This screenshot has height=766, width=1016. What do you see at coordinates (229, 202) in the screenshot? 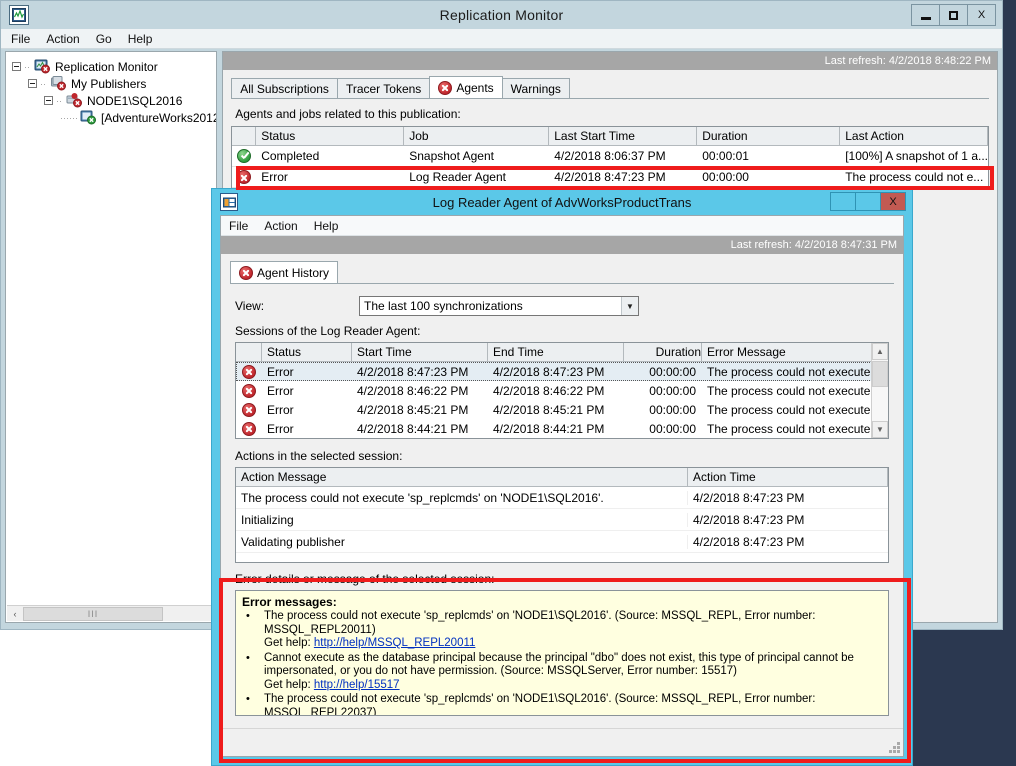
I see `agent-window-icon` at bounding box center [229, 202].